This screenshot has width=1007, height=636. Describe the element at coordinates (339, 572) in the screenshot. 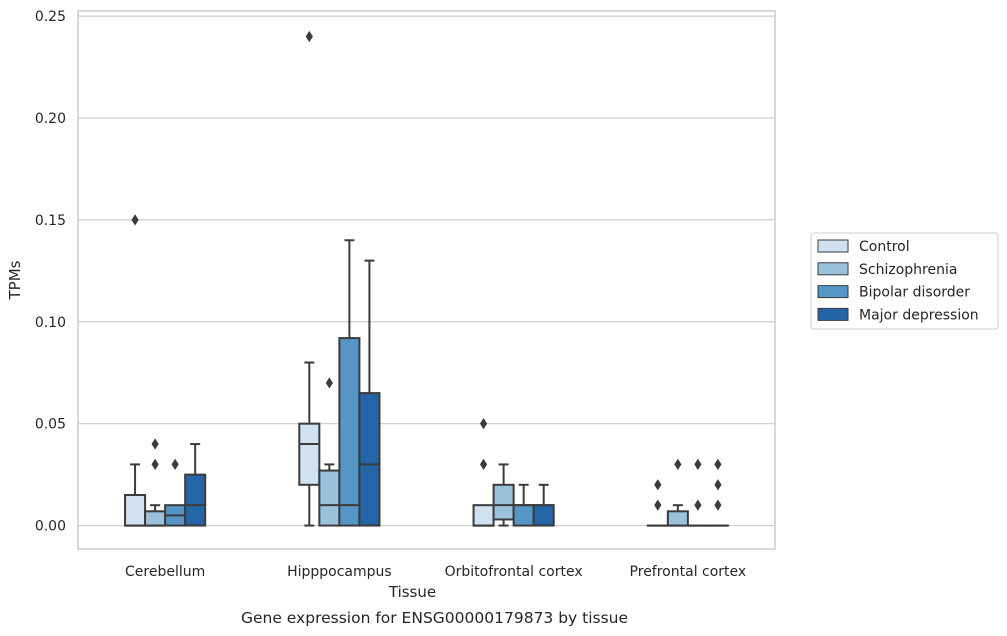

I see `x-tick-label: Hipppocampus` at that location.